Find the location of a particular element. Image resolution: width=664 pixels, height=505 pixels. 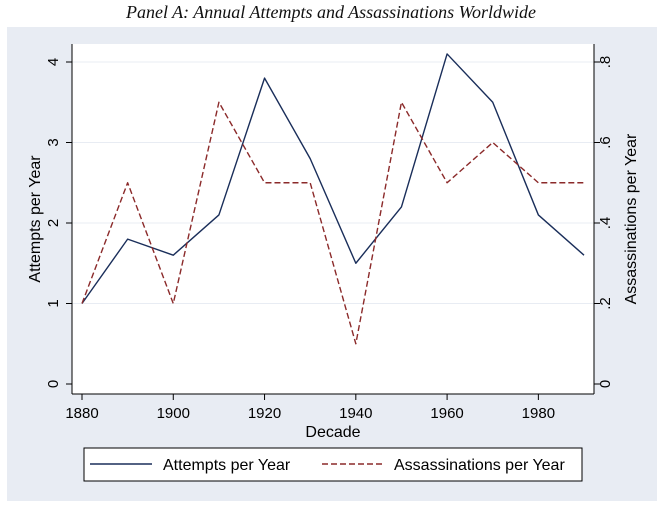

right-y-tick-label: 0 is located at coordinates (605, 384).